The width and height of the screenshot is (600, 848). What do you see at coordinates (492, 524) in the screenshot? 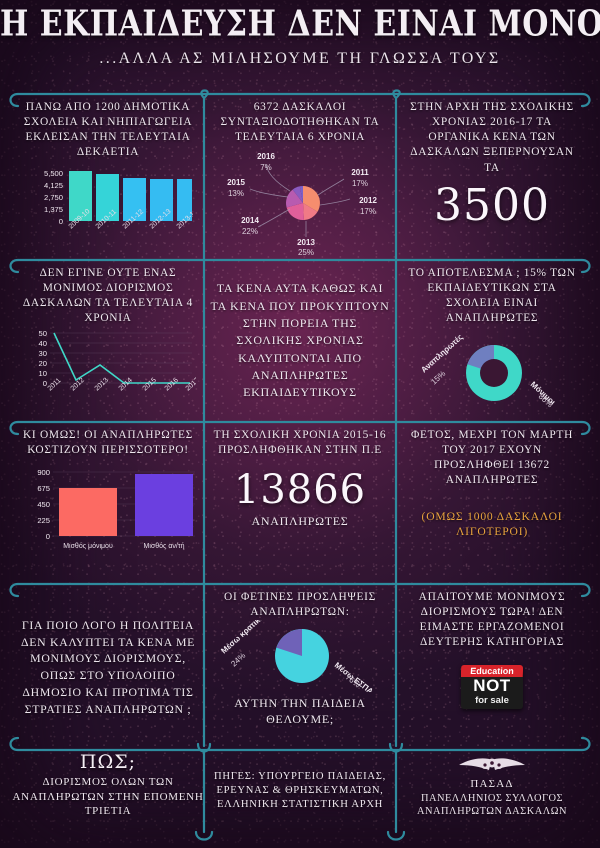
I see `hired-2017-note: (ΟΜΩΣ 1000 ΔΑΣΚΑΛΟΙ ΛΙΓΟΤΕΡΟΙ)` at bounding box center [492, 524].